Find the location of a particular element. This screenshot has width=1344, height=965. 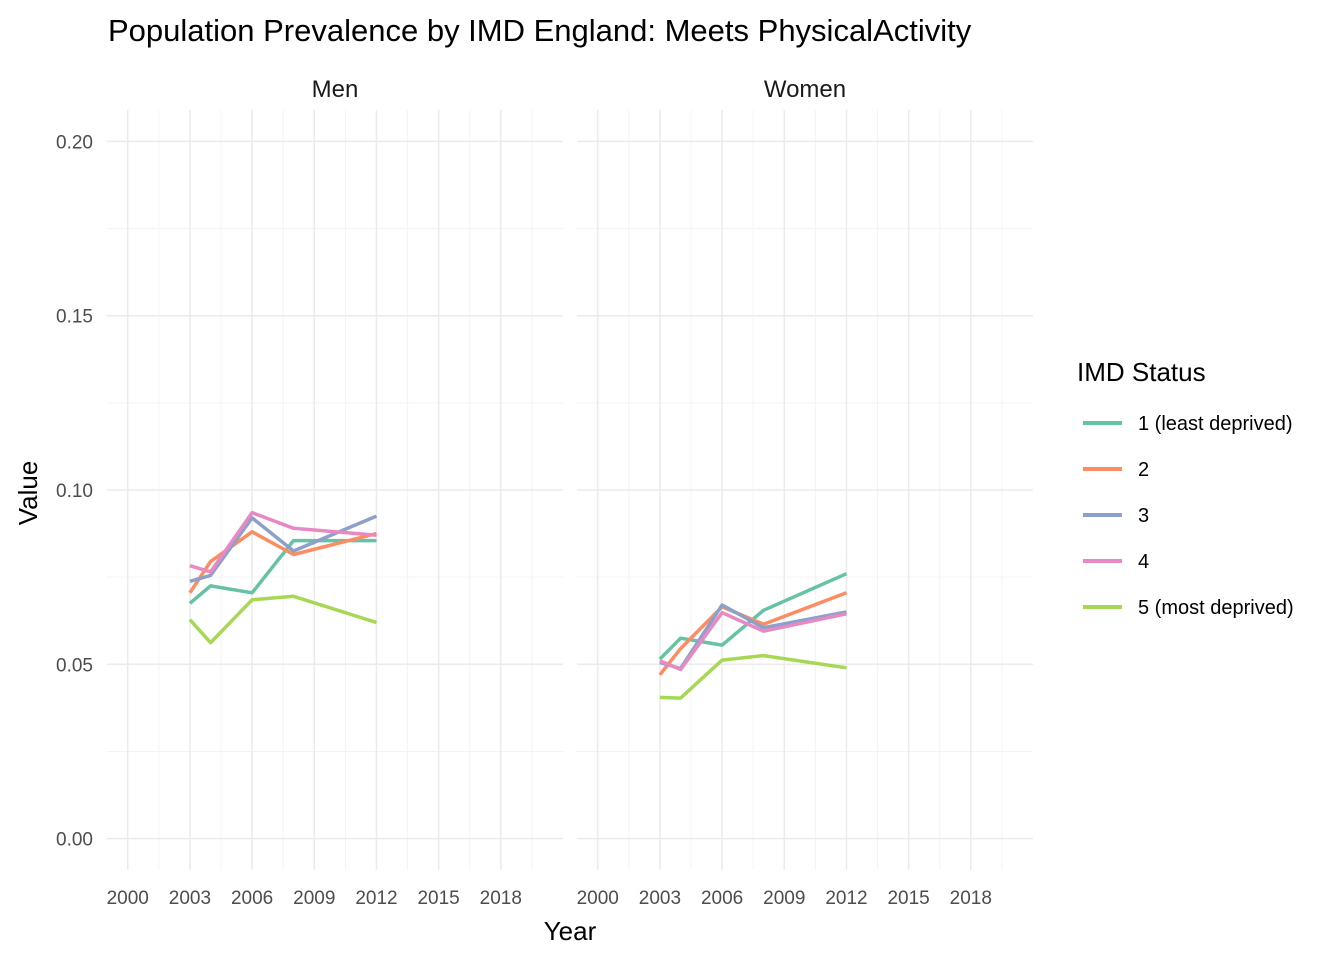

series-line-3-men is located at coordinates (283, 548).